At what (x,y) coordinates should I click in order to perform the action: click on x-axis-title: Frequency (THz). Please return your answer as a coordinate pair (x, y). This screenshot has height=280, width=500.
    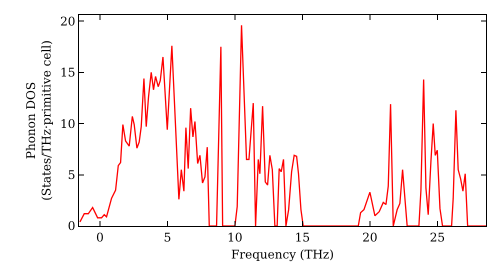
    Looking at the image, I should click on (282, 254).